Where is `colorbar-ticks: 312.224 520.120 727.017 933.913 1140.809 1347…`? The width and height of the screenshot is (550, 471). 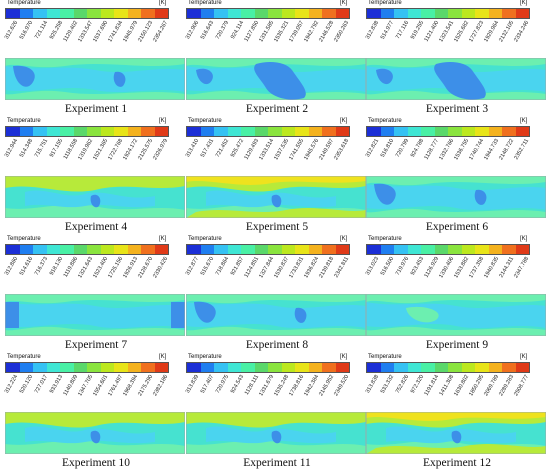 colorbar-ticks: 312.224 520.120 727.017 933.913 1140.809 1347… is located at coordinates (86, 388).